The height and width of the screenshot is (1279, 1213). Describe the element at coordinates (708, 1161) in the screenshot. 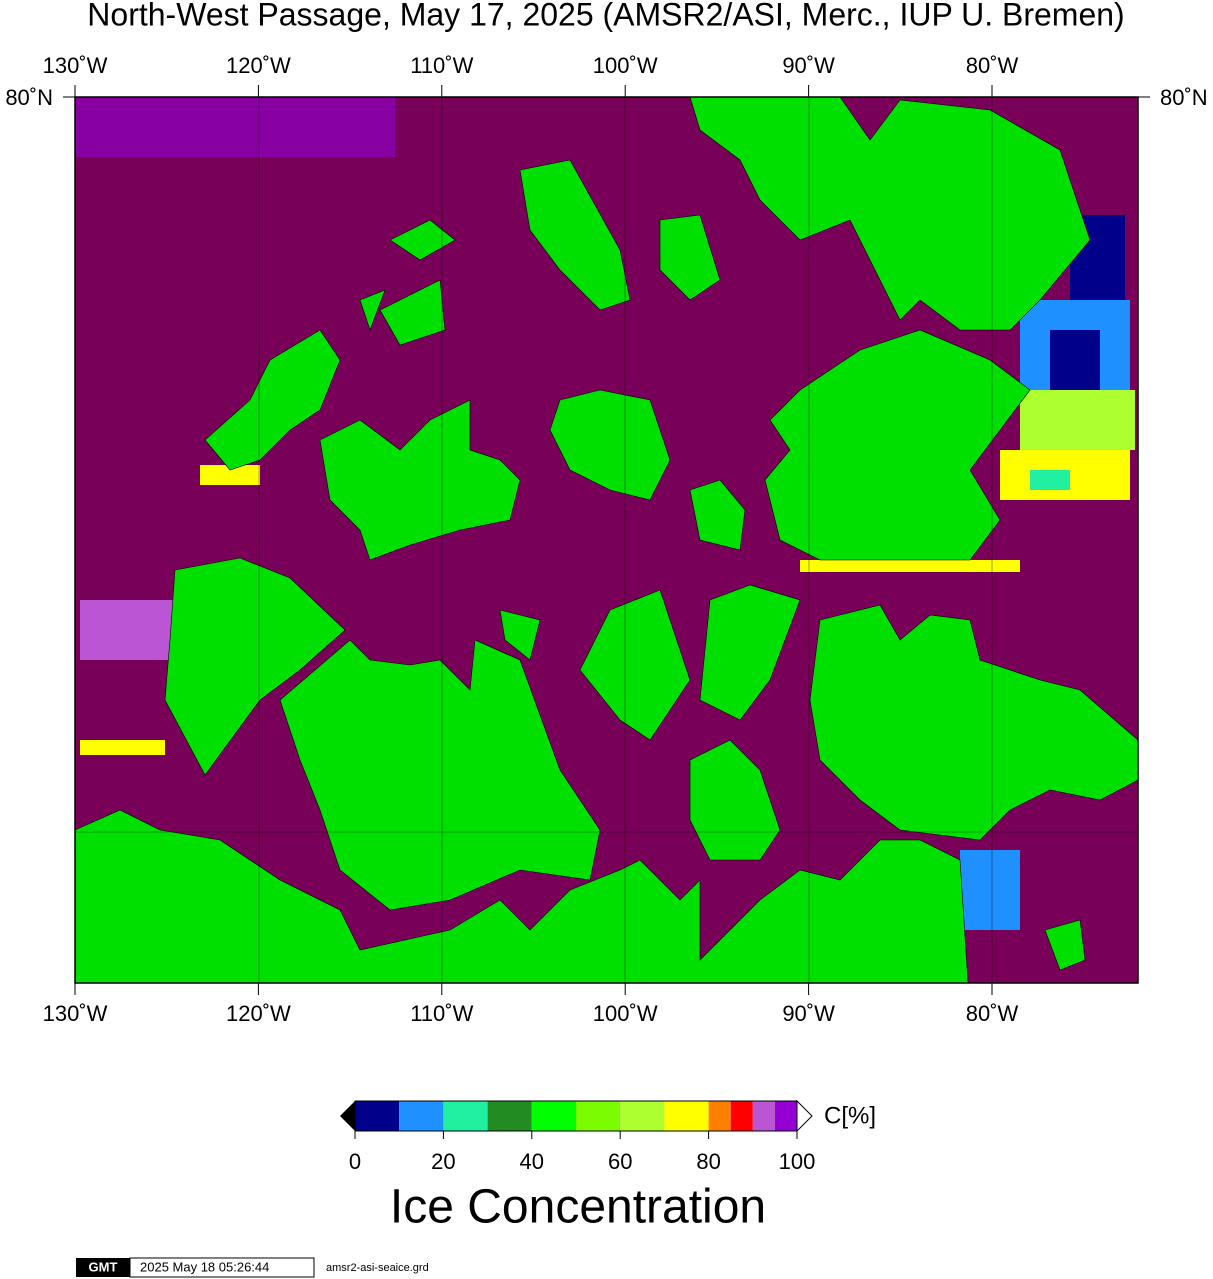

I see `tick-label: 80` at that location.